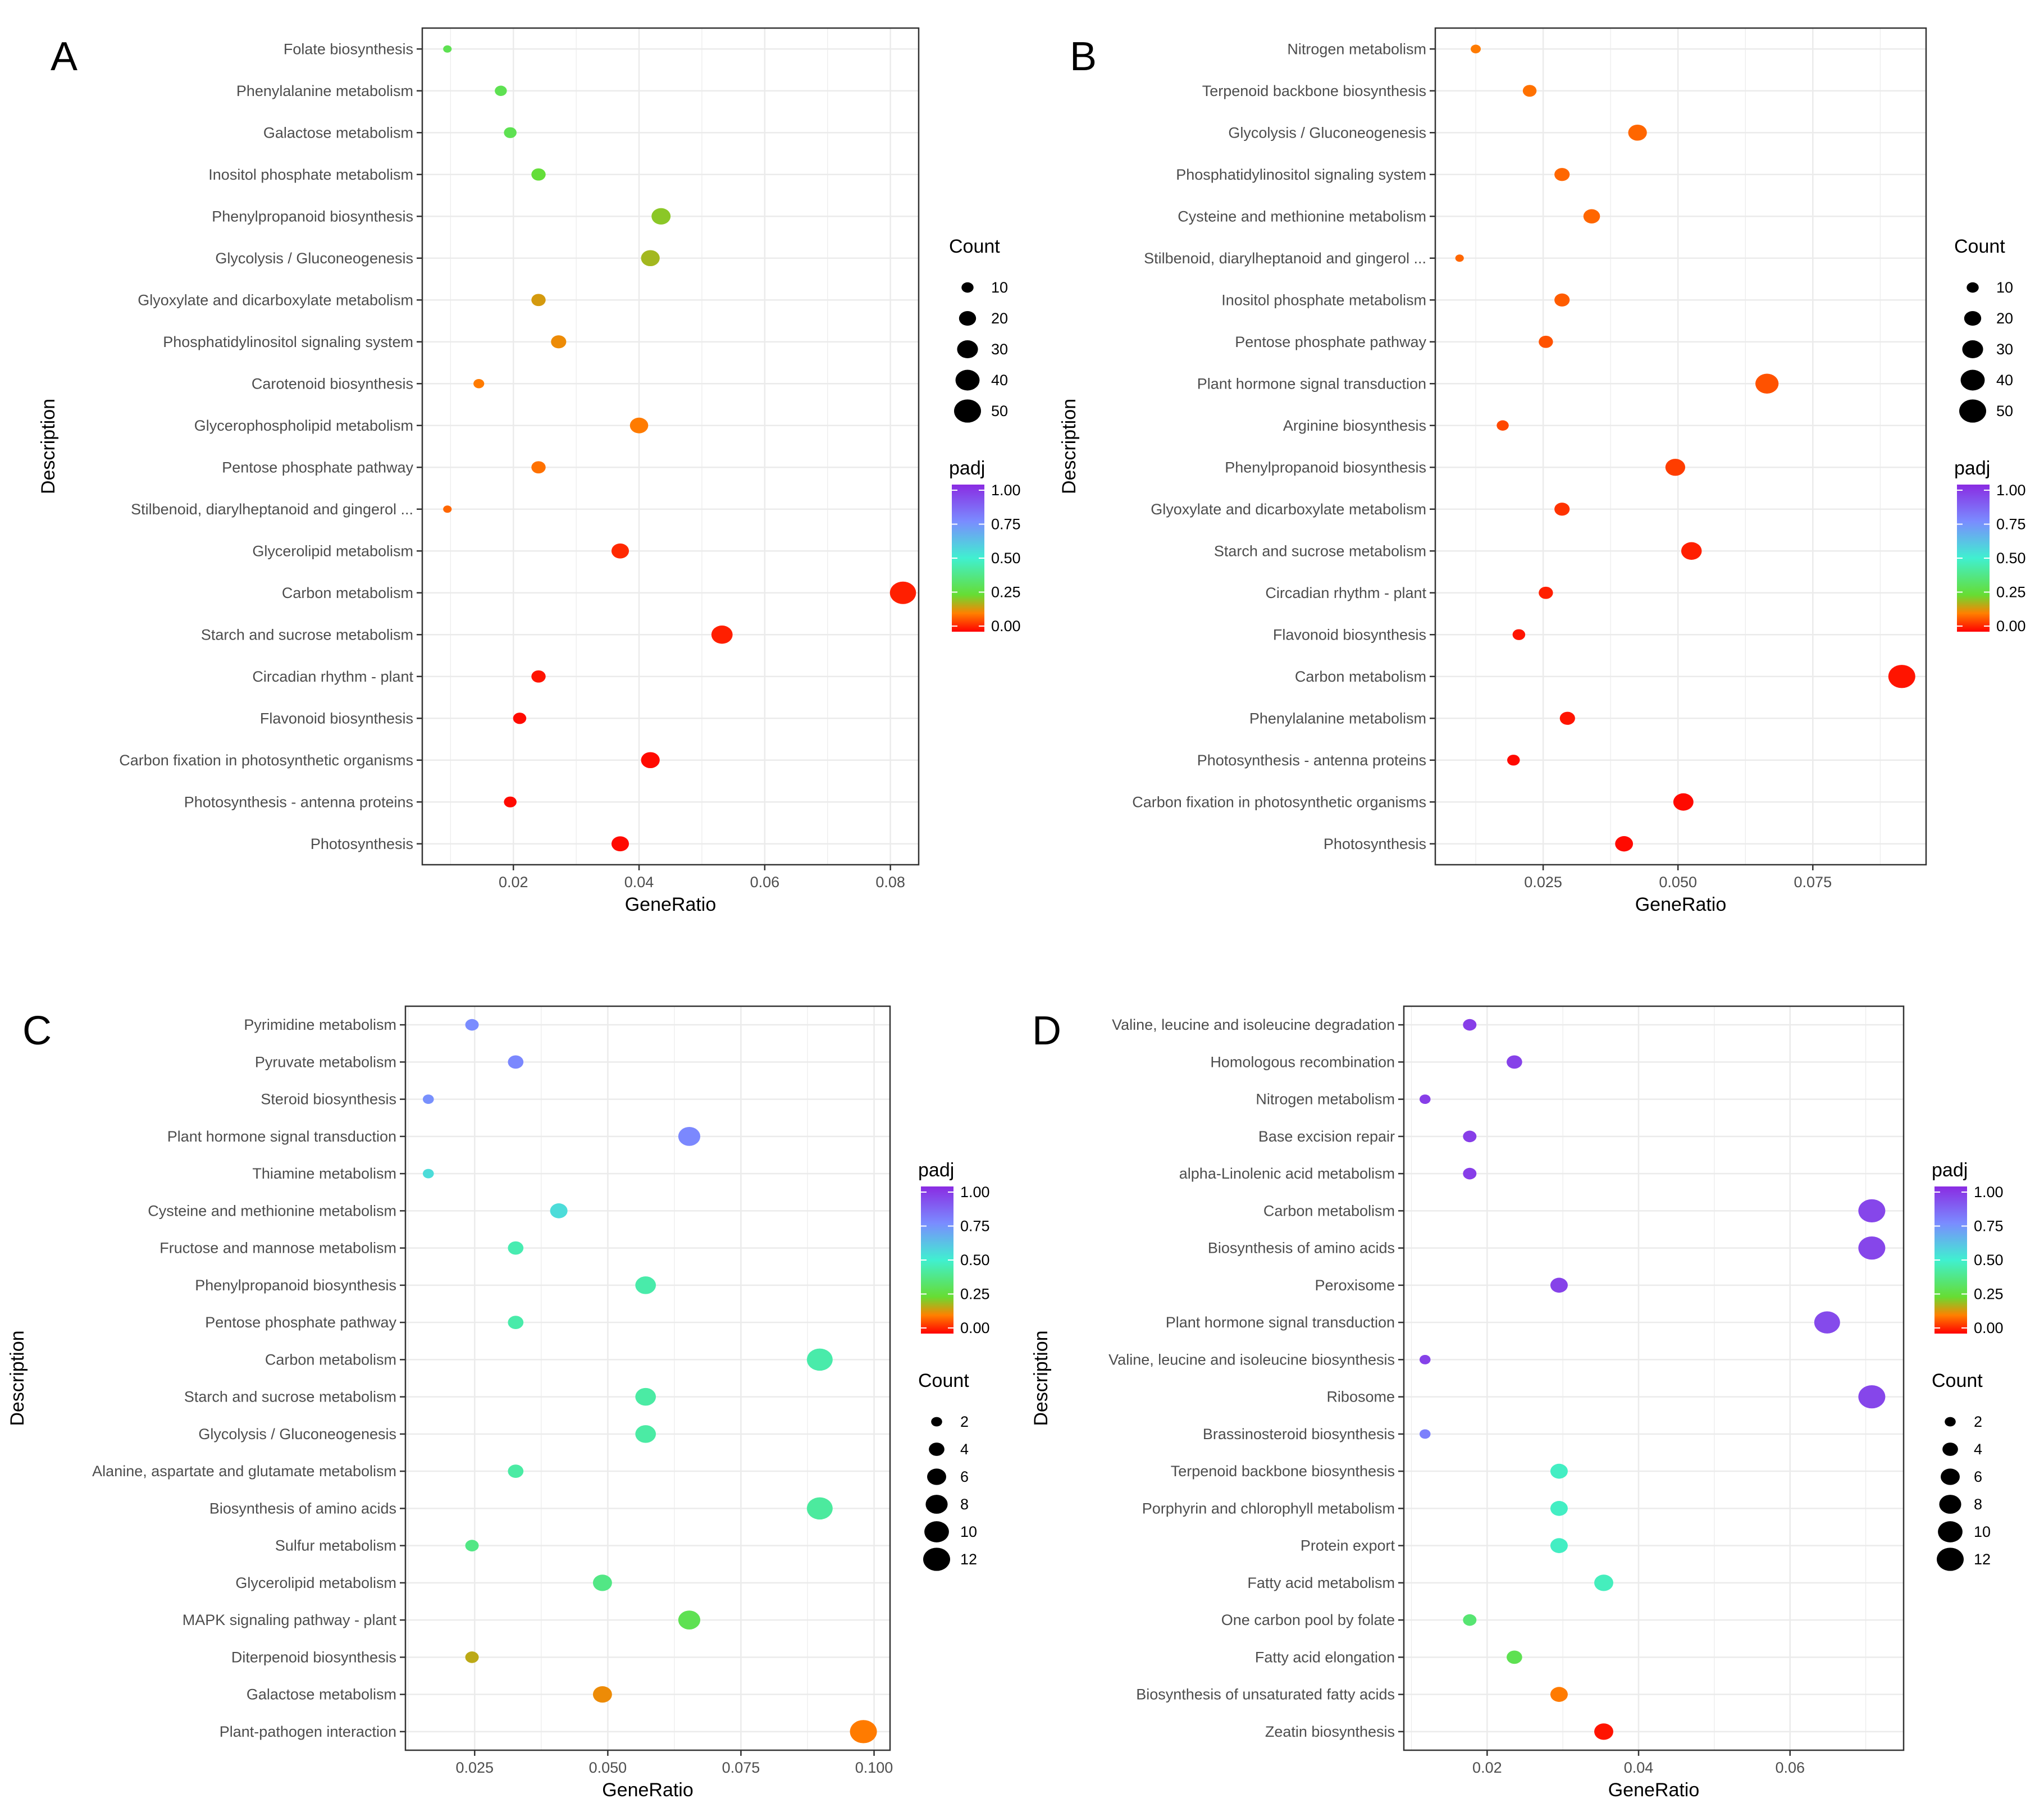  Describe the element at coordinates (1312, 383) in the screenshot. I see `category-label: Plant hormone signal transduction` at that location.